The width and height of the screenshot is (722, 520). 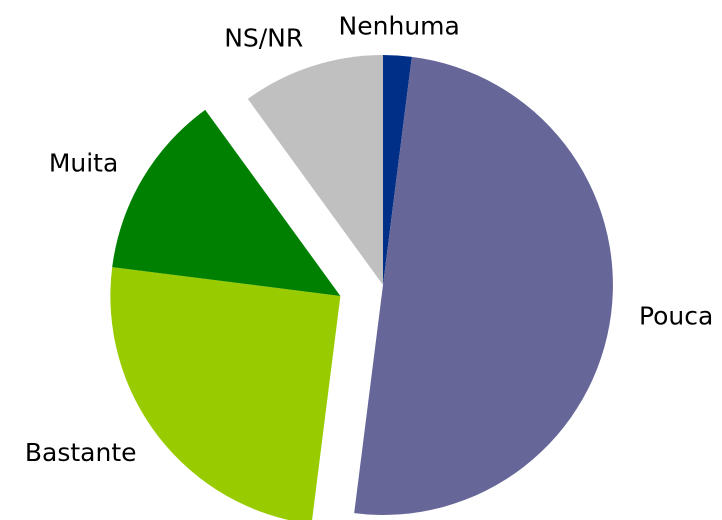 I want to click on slice-label: NS/NR, so click(x=263, y=38).